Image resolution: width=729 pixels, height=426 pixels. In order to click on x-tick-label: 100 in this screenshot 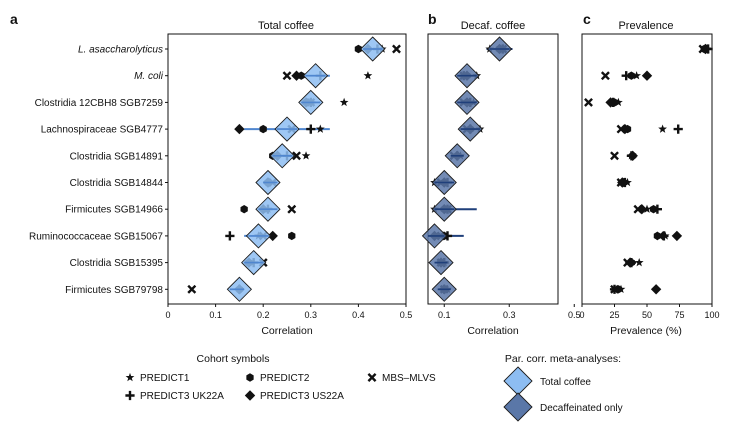, I will do `click(711, 315)`.